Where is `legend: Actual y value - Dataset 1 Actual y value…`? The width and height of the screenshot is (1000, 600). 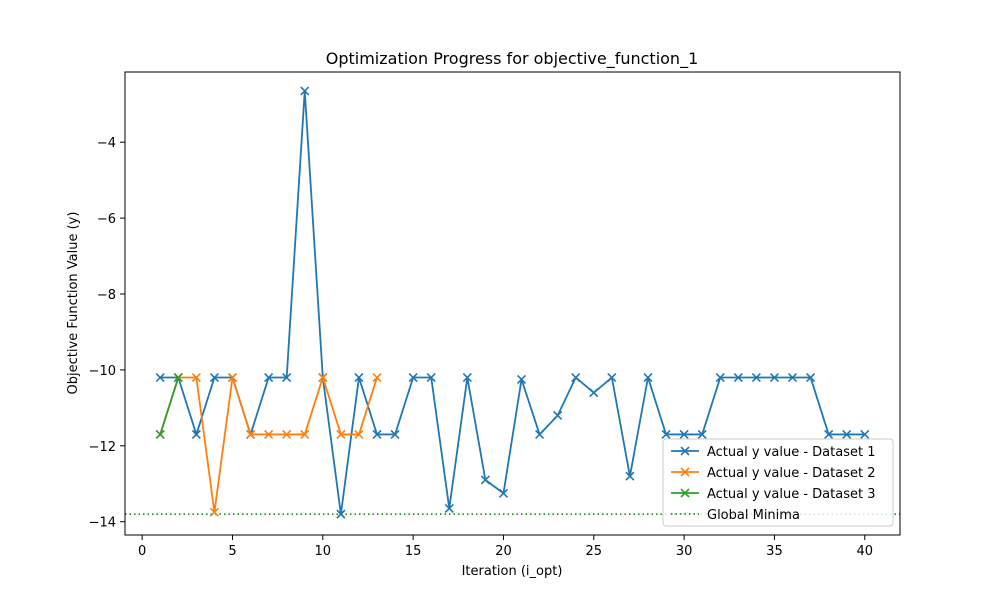
legend: Actual y value - Dataset 1 Actual y value… is located at coordinates (778, 482).